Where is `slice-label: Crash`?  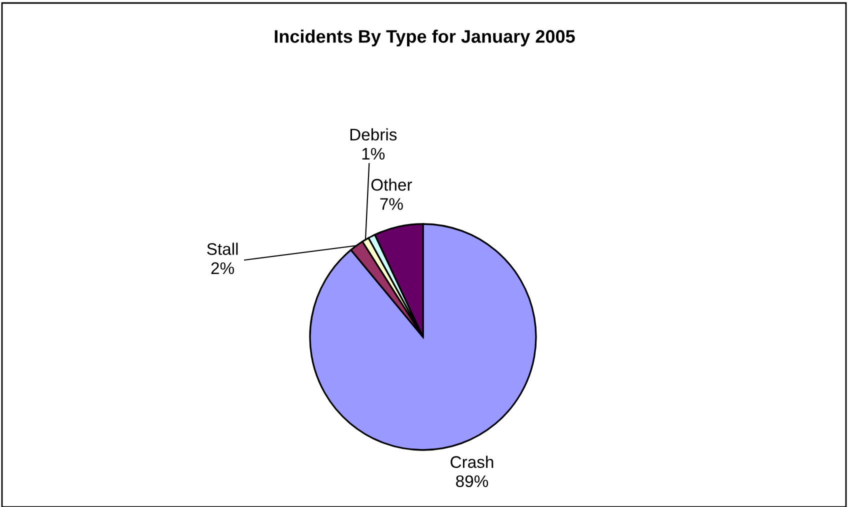
slice-label: Crash is located at coordinates (472, 462).